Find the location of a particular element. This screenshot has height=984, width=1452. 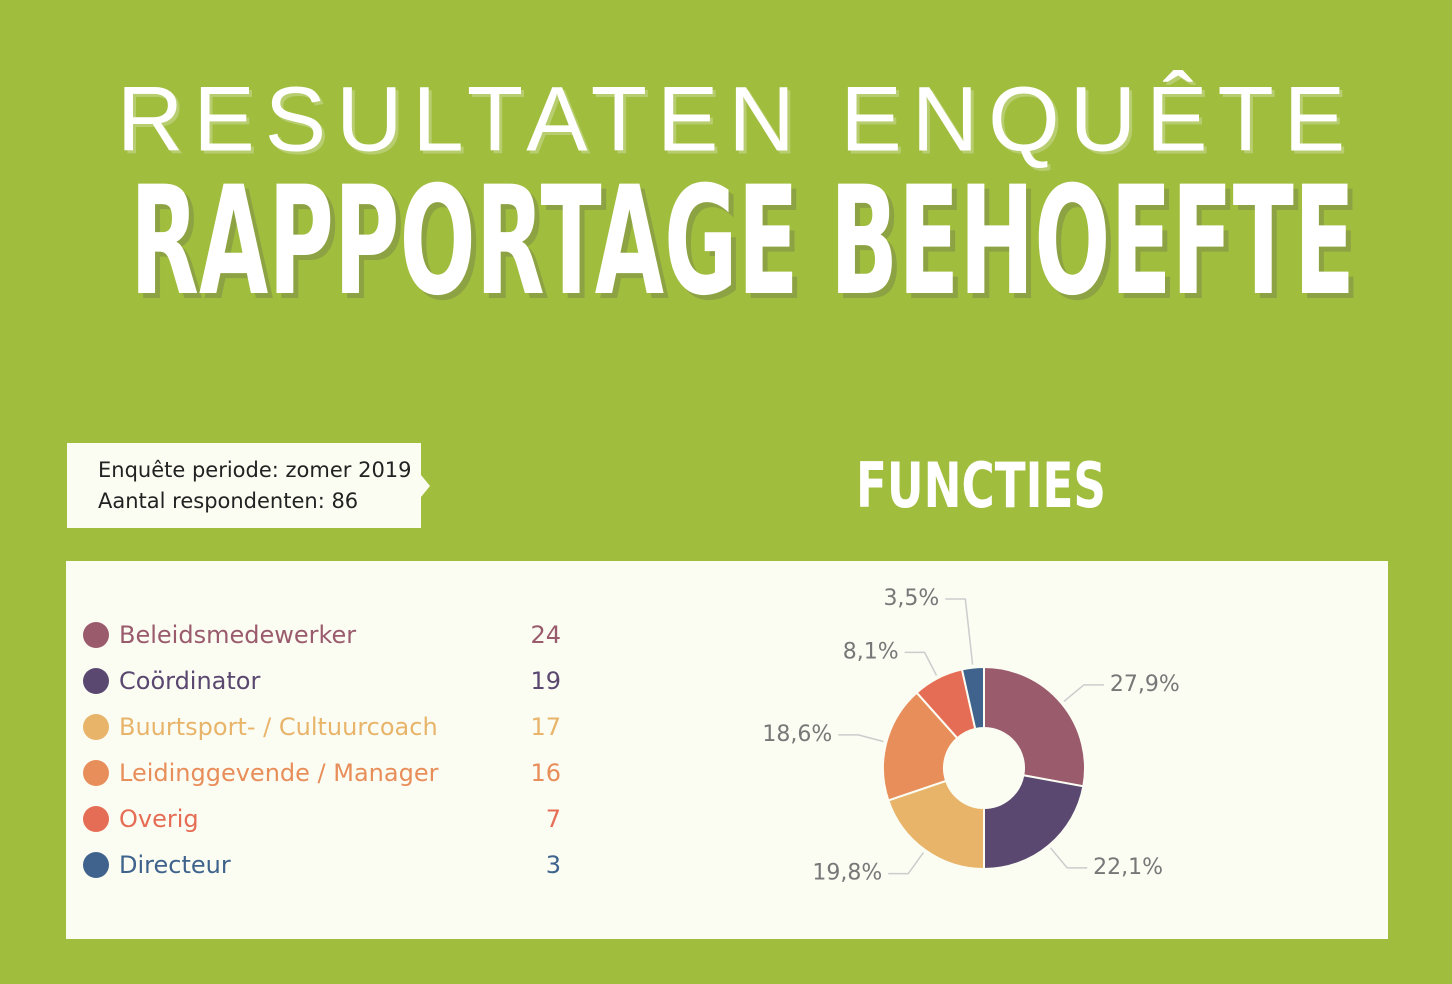

info-box is located at coordinates (248, 485).